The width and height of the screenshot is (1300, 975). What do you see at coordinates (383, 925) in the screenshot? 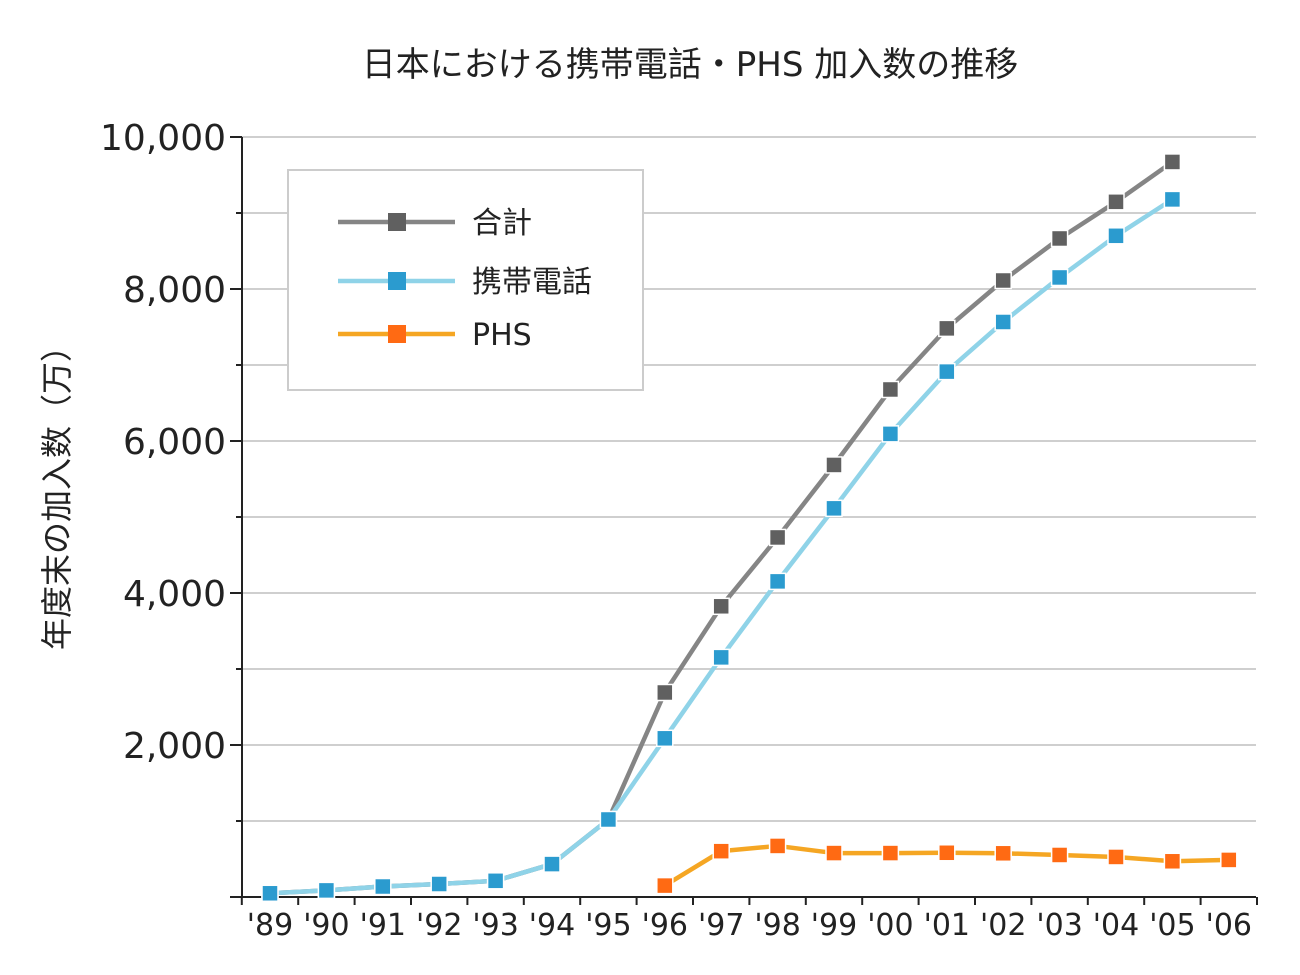
I see `x-tick-label: '91` at bounding box center [383, 925].